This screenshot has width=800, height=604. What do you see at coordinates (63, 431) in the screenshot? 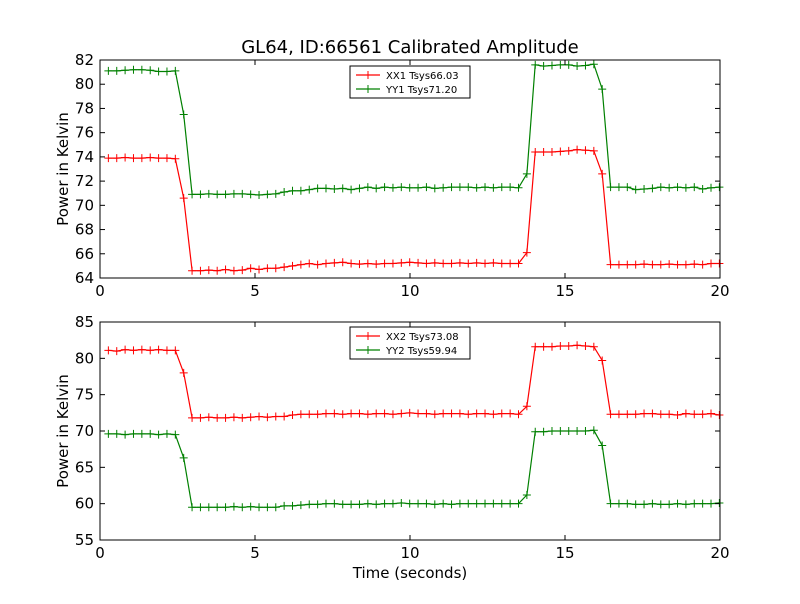
I see `y-axis-label: Power in Kelvin` at bounding box center [63, 431].